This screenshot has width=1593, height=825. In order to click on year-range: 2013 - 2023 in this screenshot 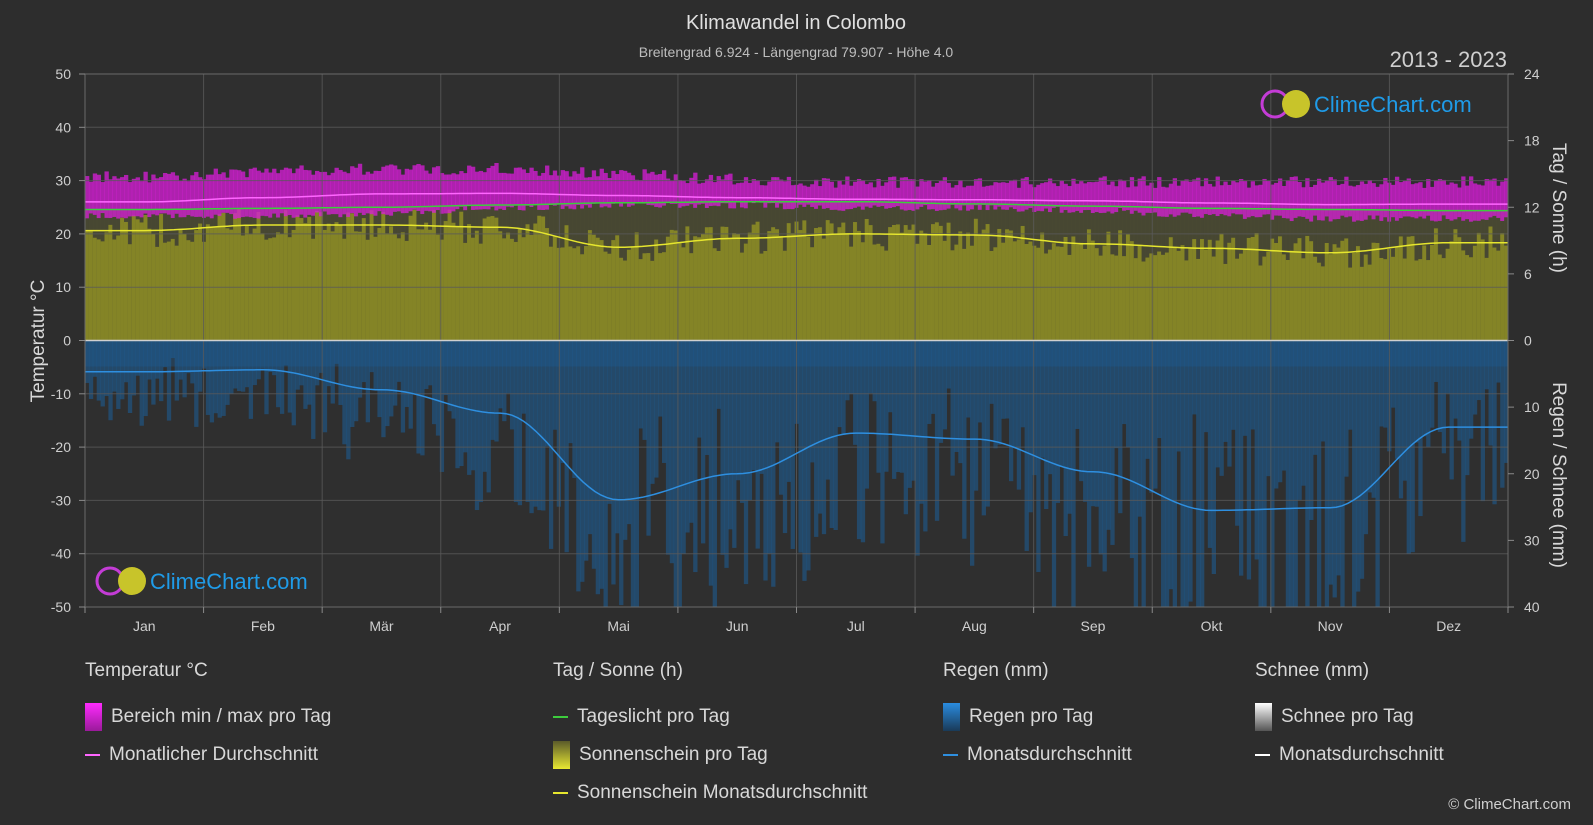, I will do `click(1448, 59)`.